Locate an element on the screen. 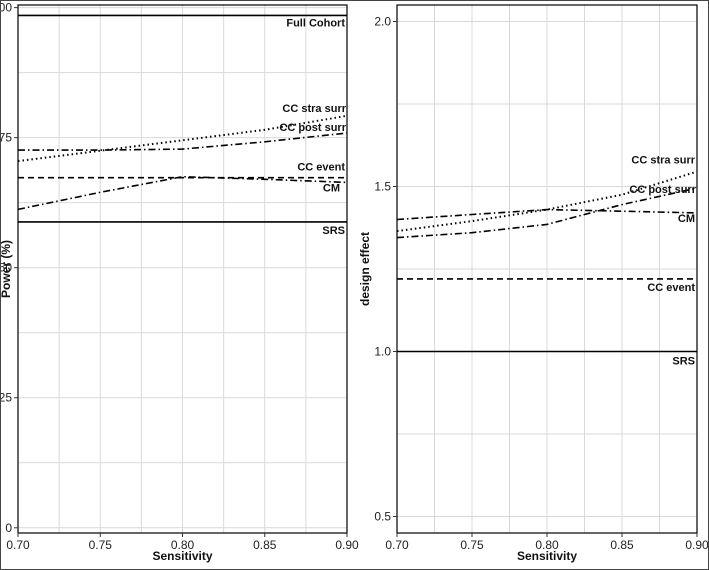 The height and width of the screenshot is (570, 709). power-y-tick-label: 0 is located at coordinates (8, 528).